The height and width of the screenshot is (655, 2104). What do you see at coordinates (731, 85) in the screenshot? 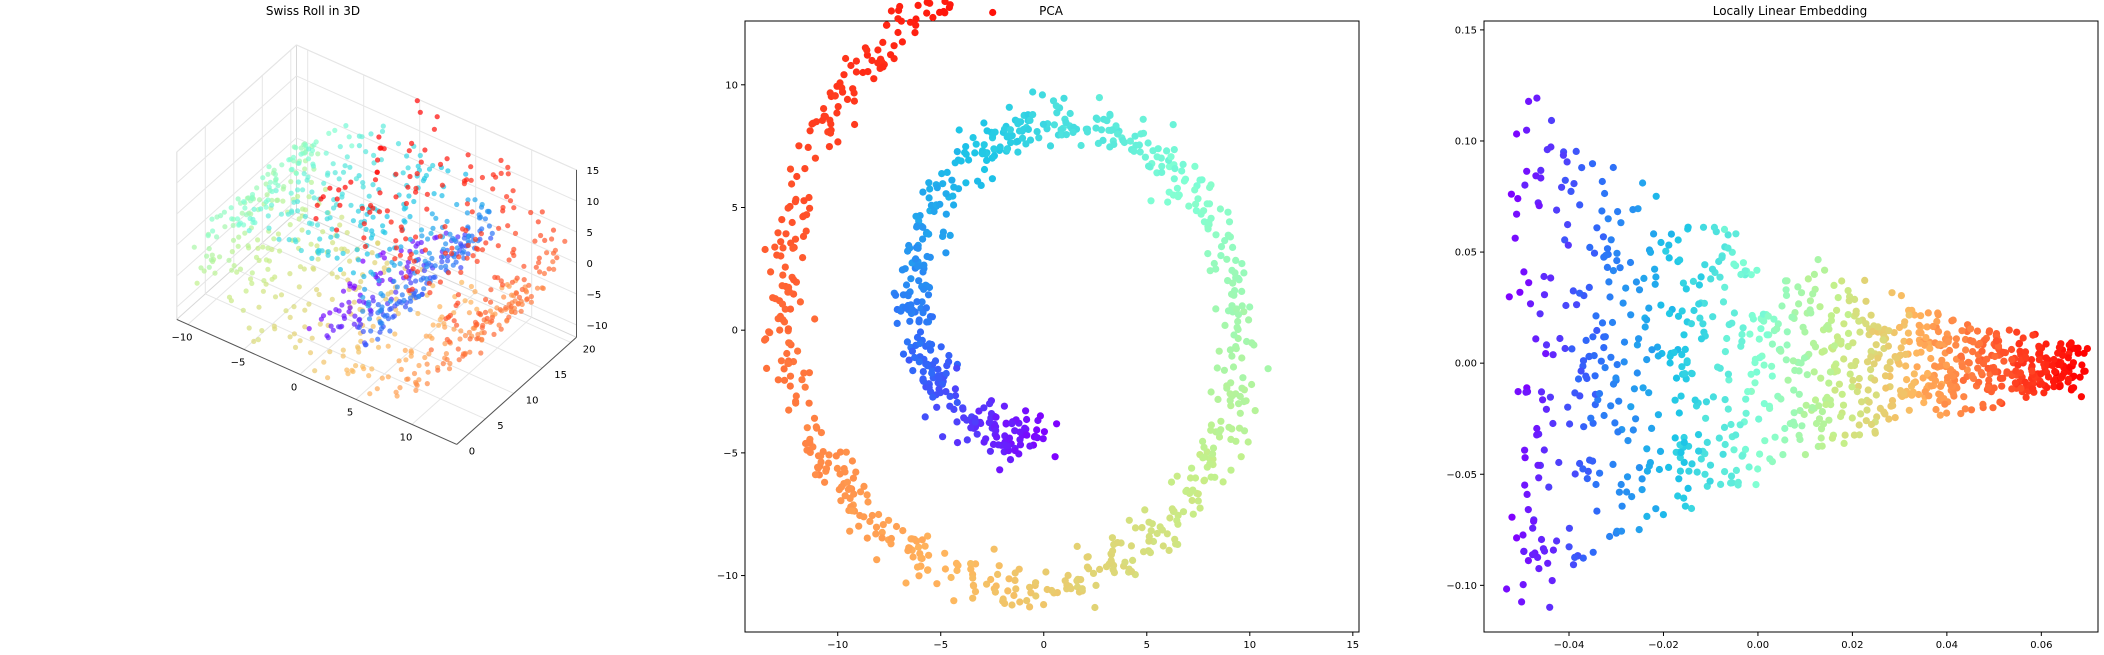
I see `pca-y-tick-label: 10` at bounding box center [731, 85].